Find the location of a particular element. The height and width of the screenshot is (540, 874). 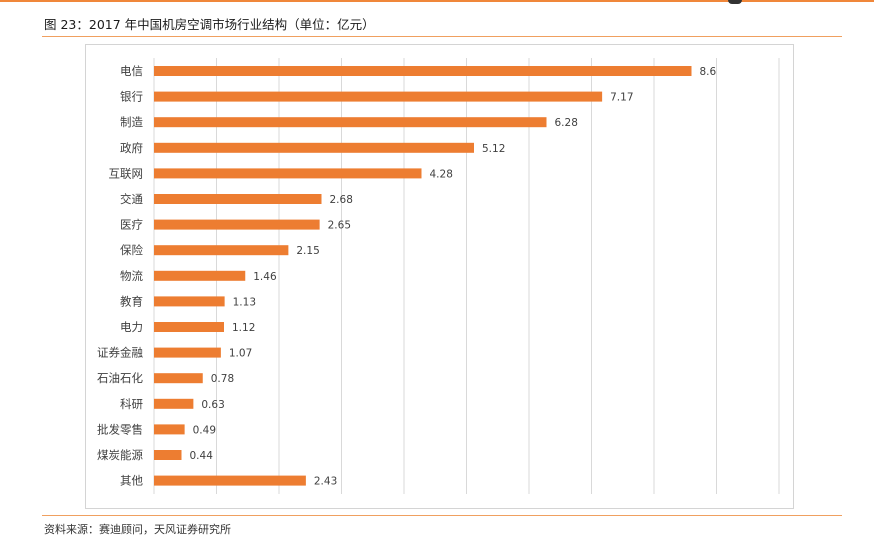

top-accent-rule is located at coordinates (437, 1).